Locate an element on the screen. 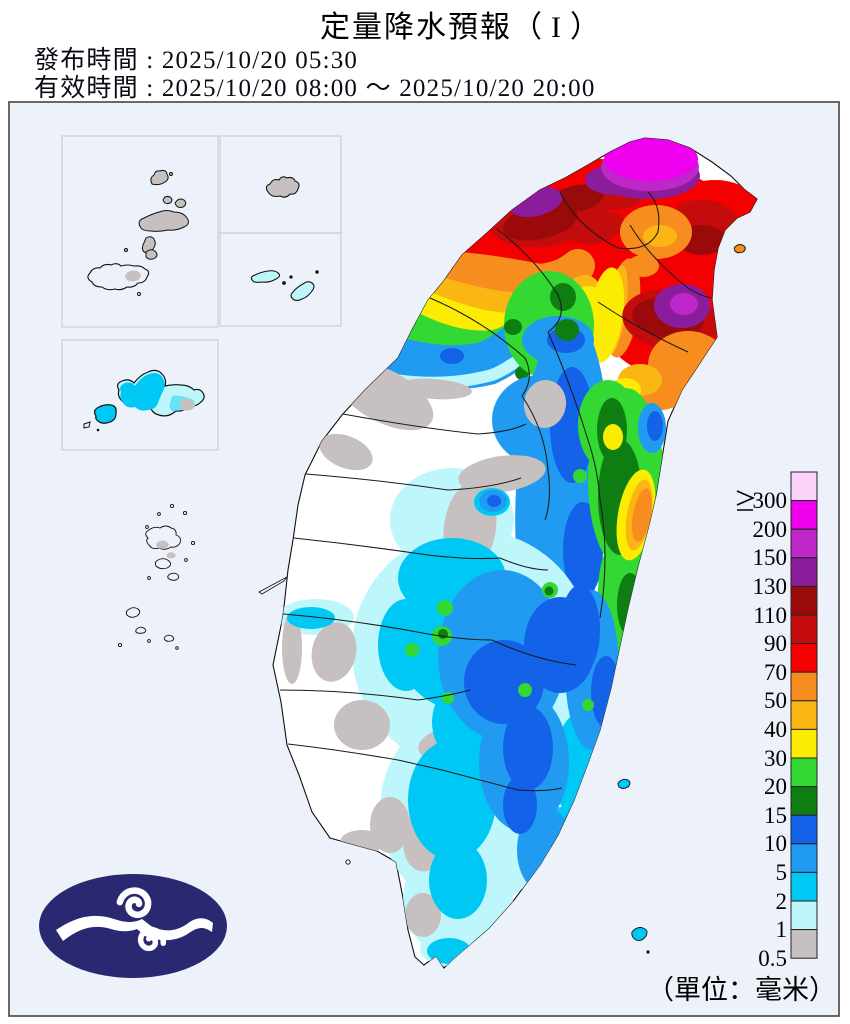 This screenshot has height=1024, width=850. svg-text: 15 is located at coordinates (775, 815).